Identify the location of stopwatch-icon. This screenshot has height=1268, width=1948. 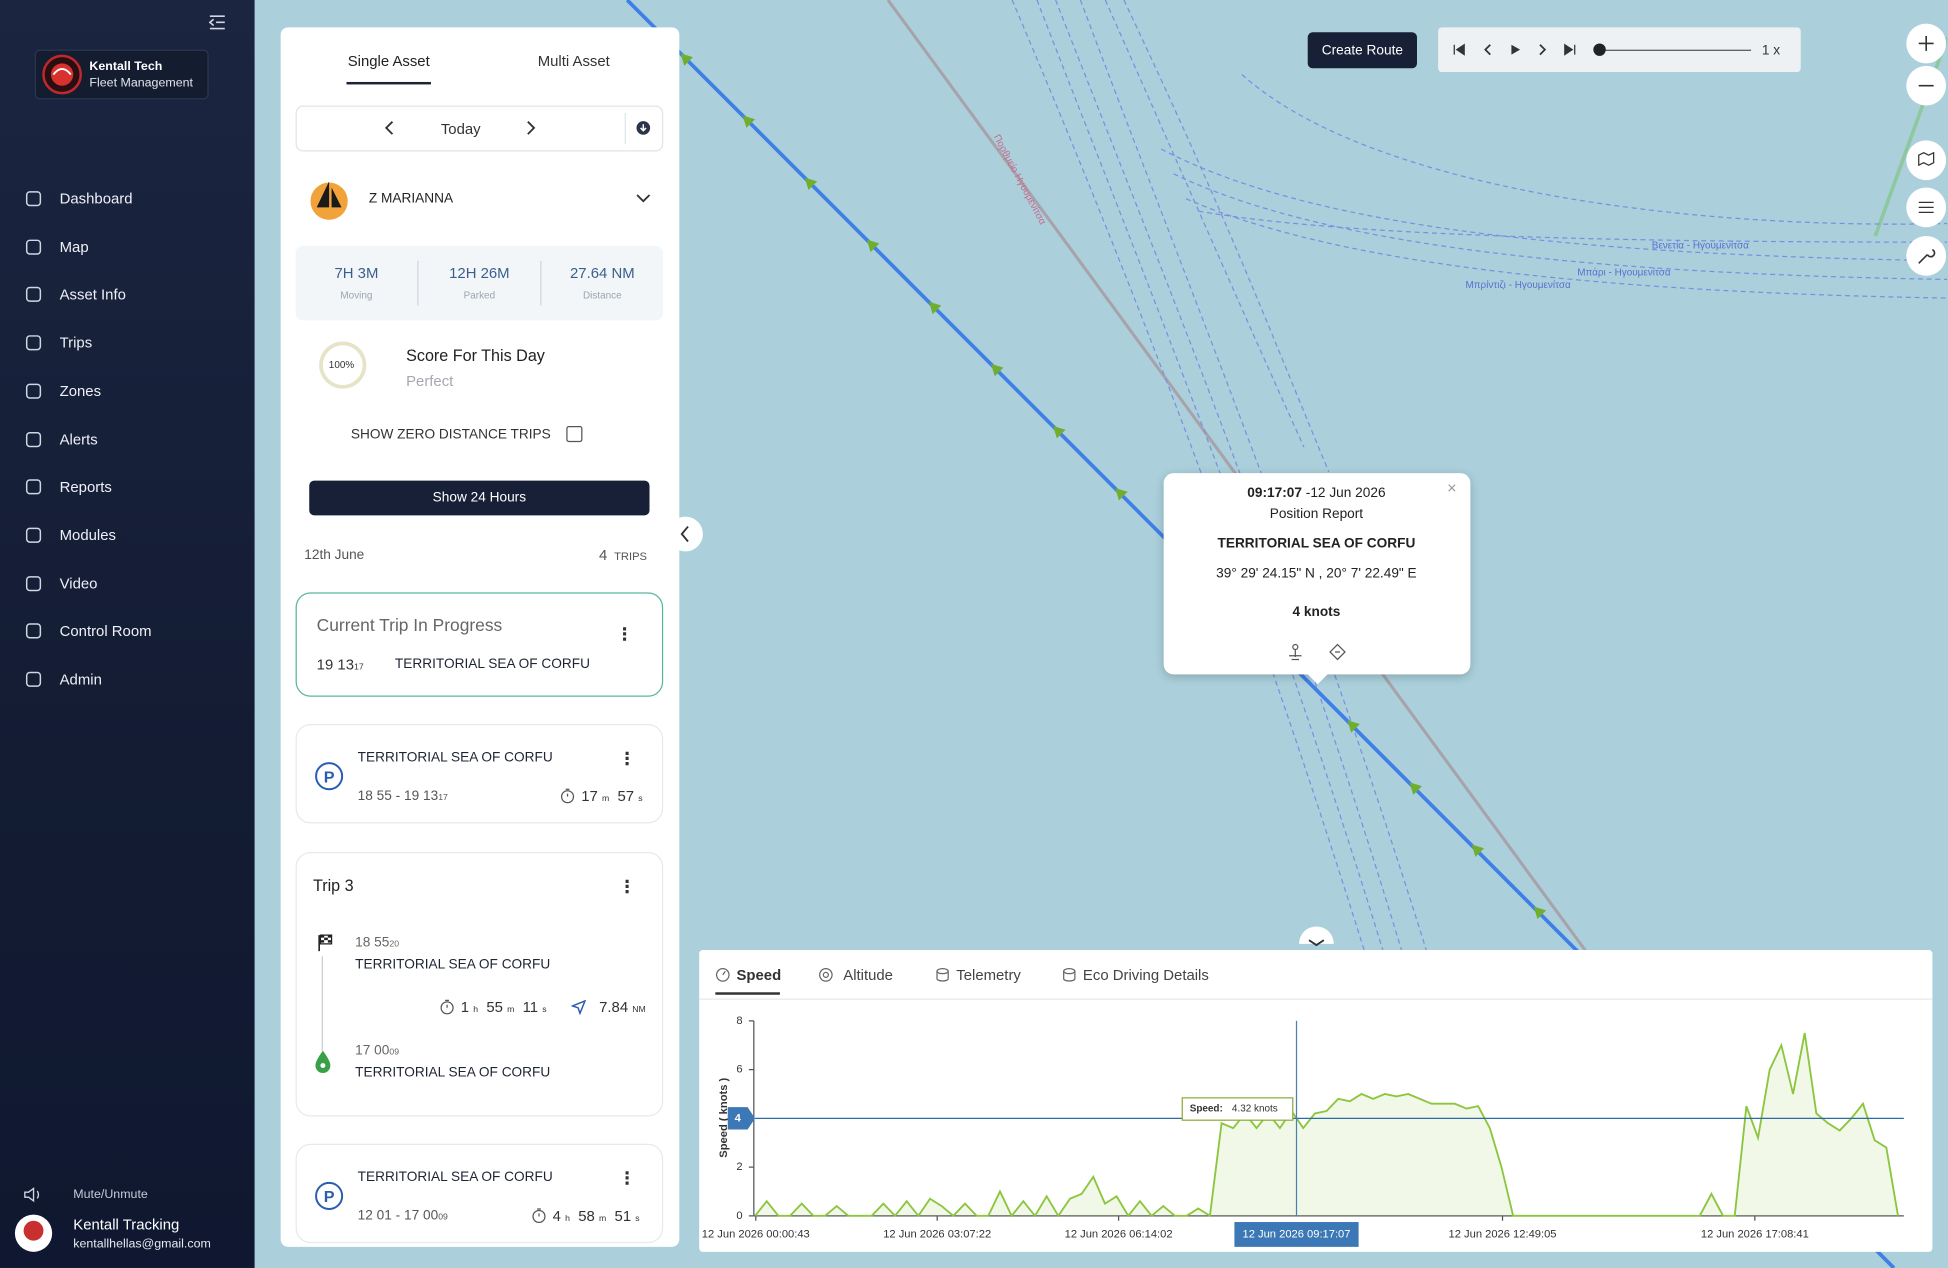
(447, 1007).